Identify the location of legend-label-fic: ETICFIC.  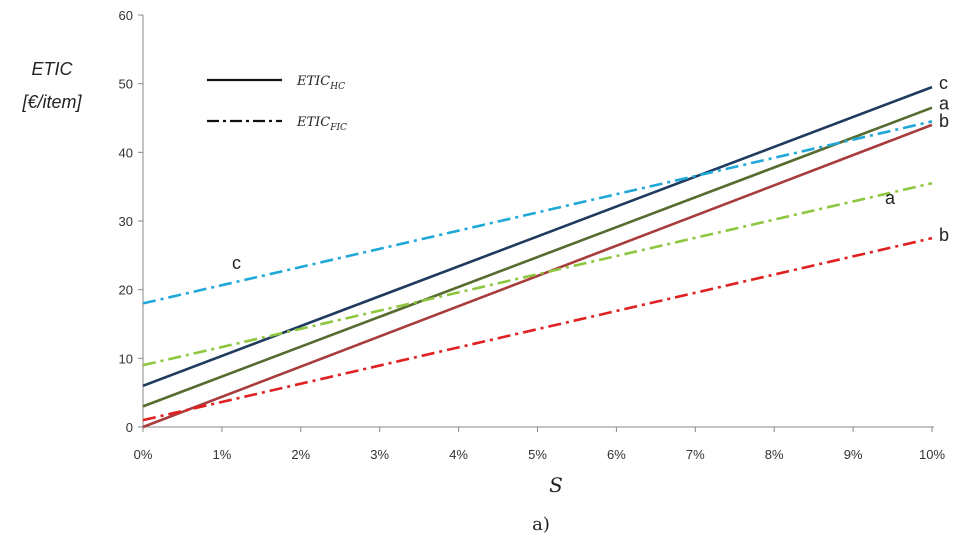
(321, 124).